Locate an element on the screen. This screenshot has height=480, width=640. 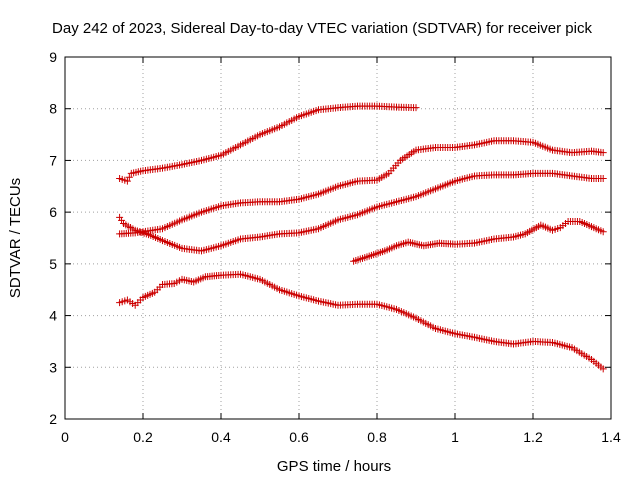
x-tick-label: 0.4 is located at coordinates (221, 437).